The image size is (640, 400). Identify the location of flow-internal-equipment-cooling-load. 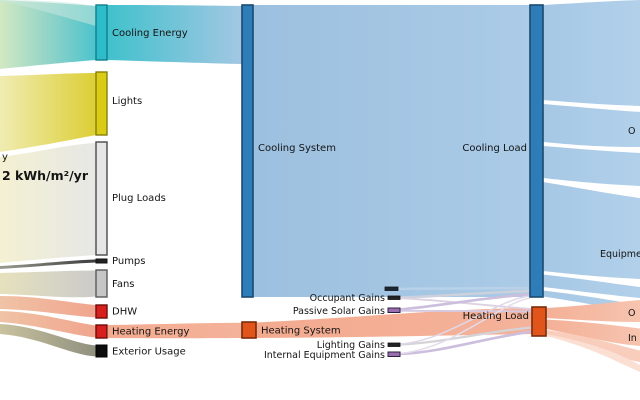
(465, 326).